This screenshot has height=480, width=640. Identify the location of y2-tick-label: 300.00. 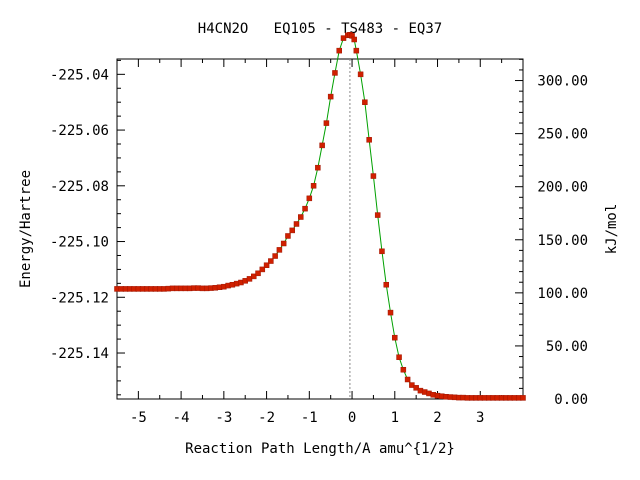
(562, 82).